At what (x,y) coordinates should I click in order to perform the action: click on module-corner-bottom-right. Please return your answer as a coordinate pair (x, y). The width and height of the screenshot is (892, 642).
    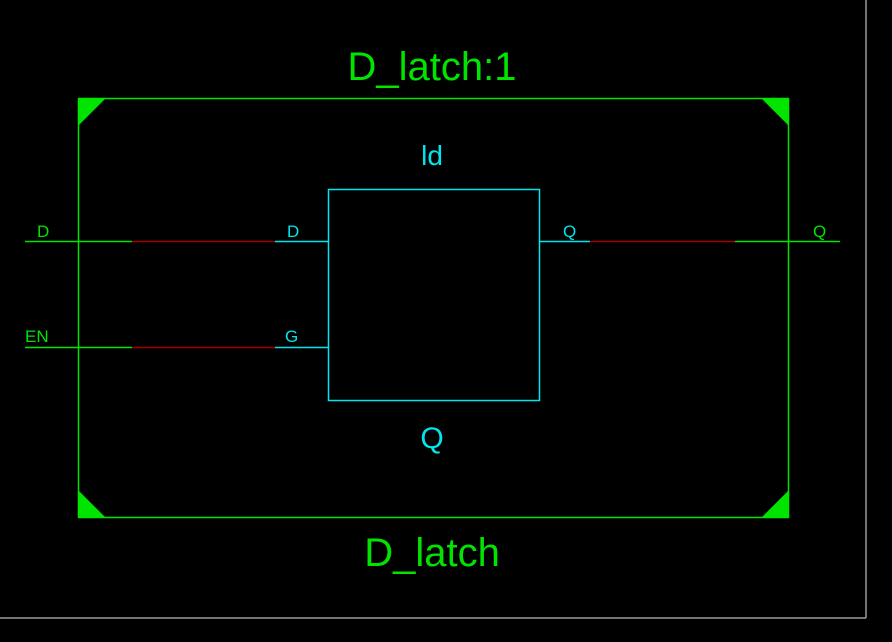
    Looking at the image, I should click on (775, 504).